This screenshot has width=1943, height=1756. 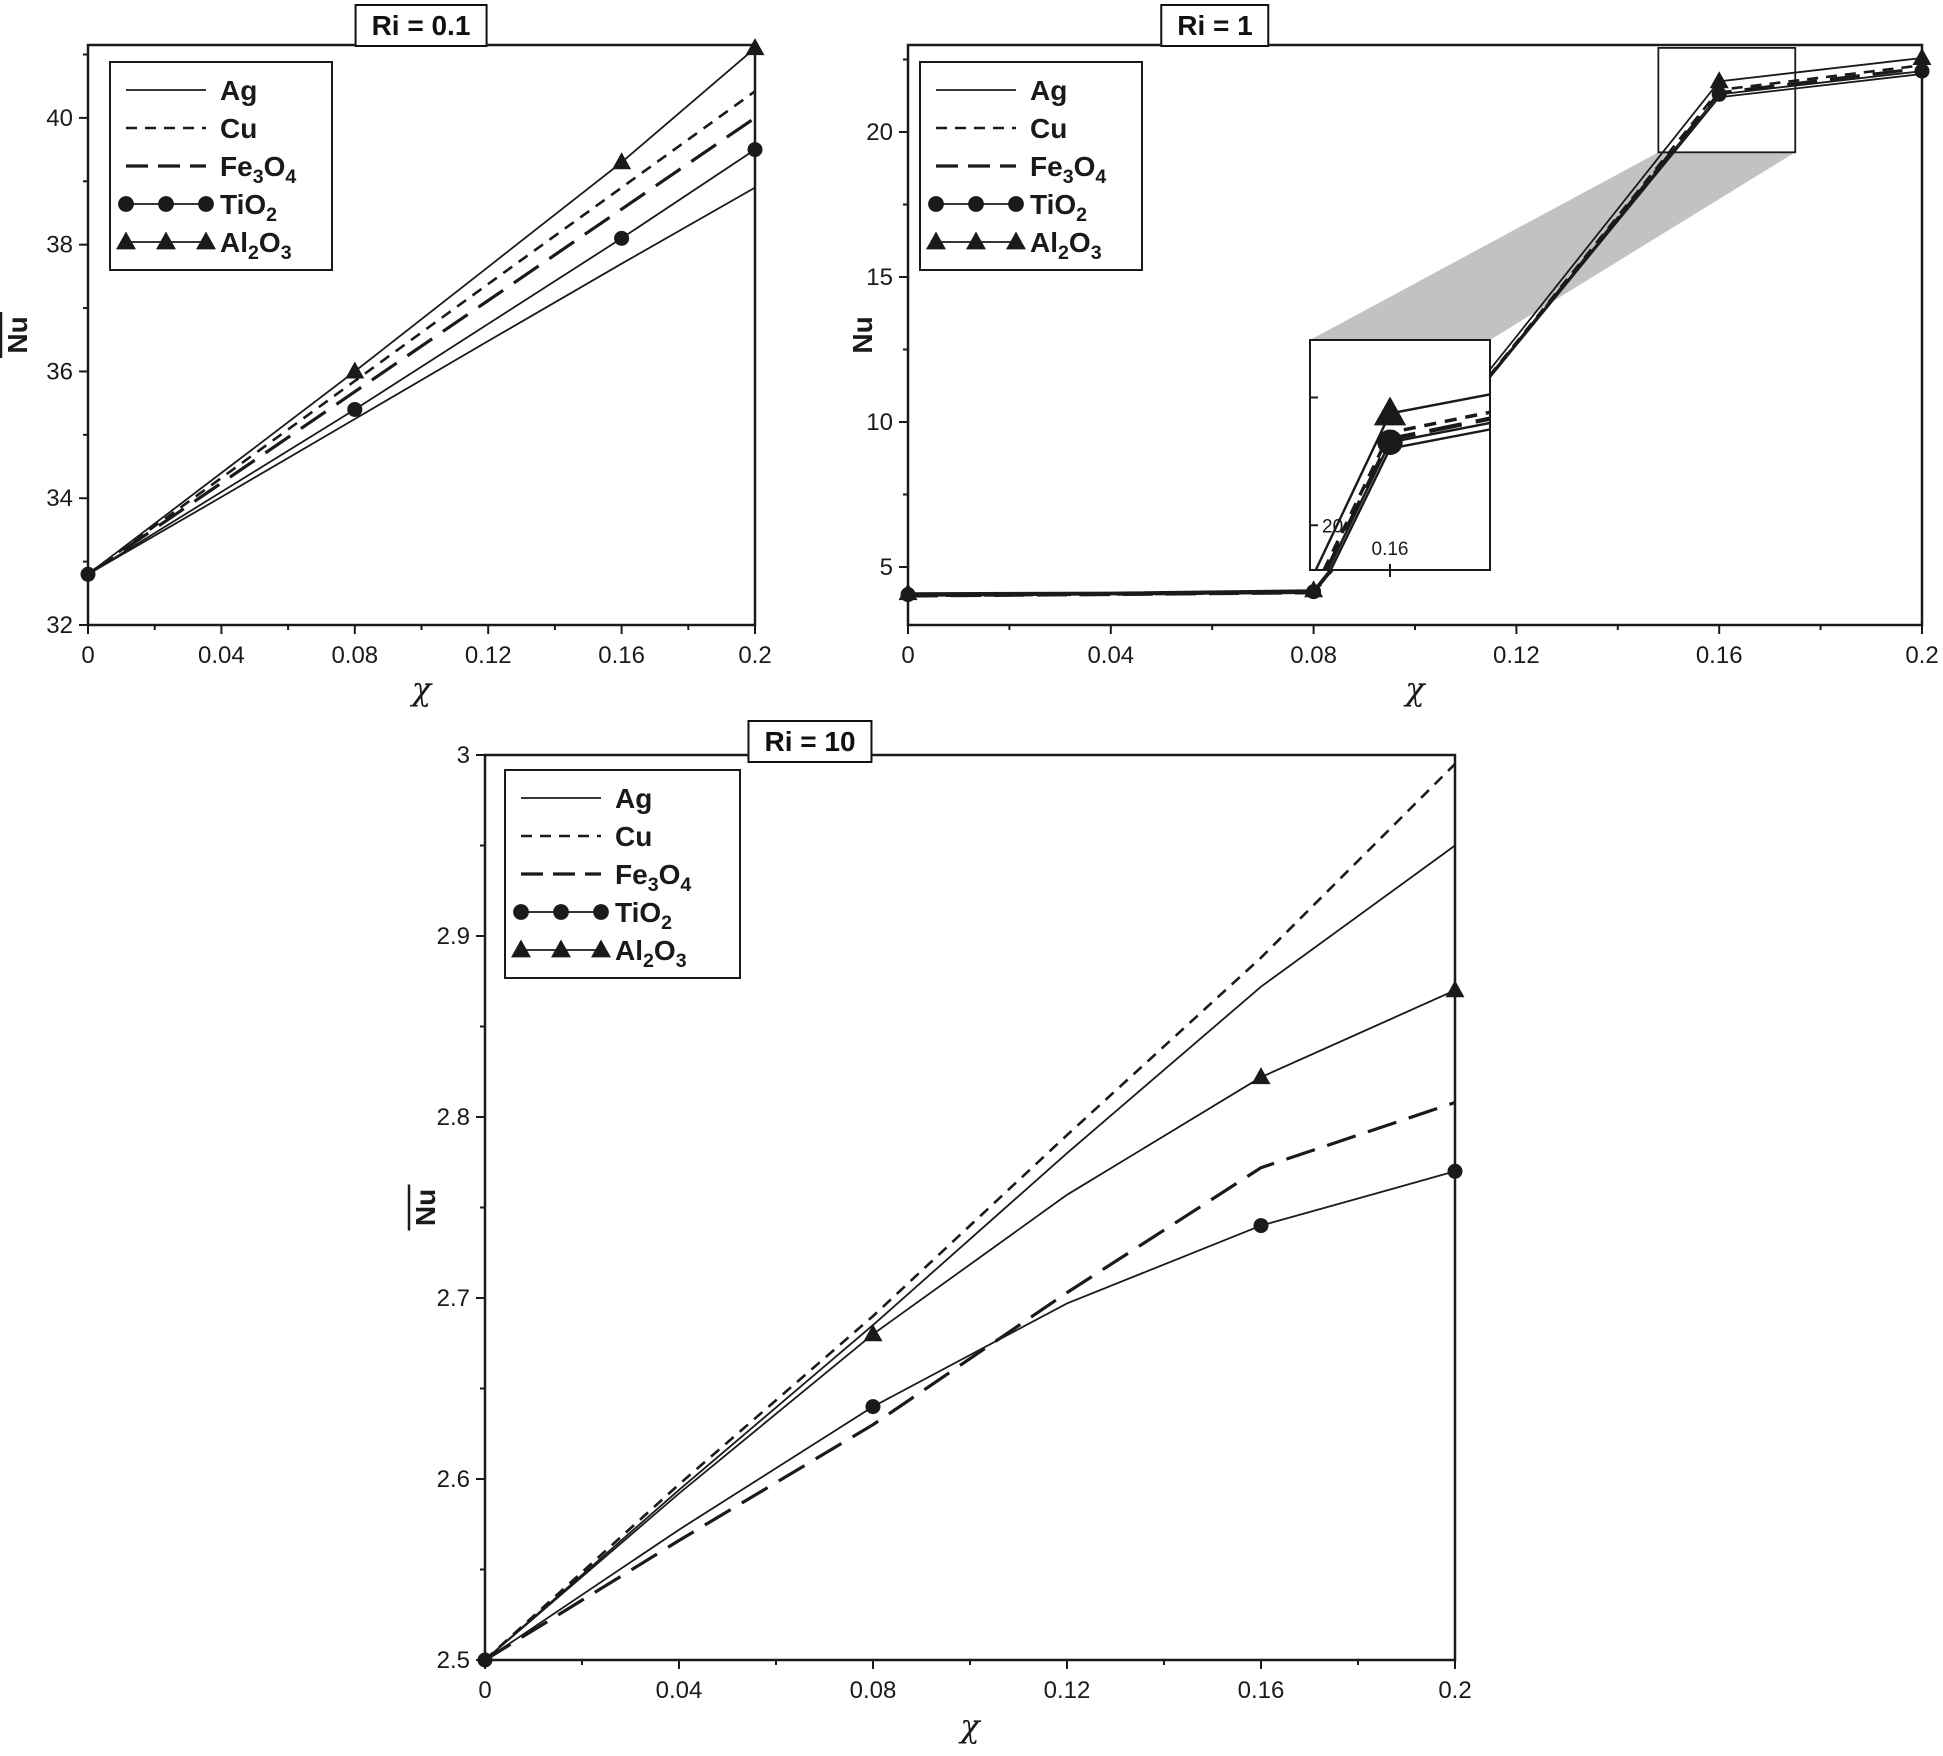 I want to click on ytick-label: 36, so click(x=59, y=371).